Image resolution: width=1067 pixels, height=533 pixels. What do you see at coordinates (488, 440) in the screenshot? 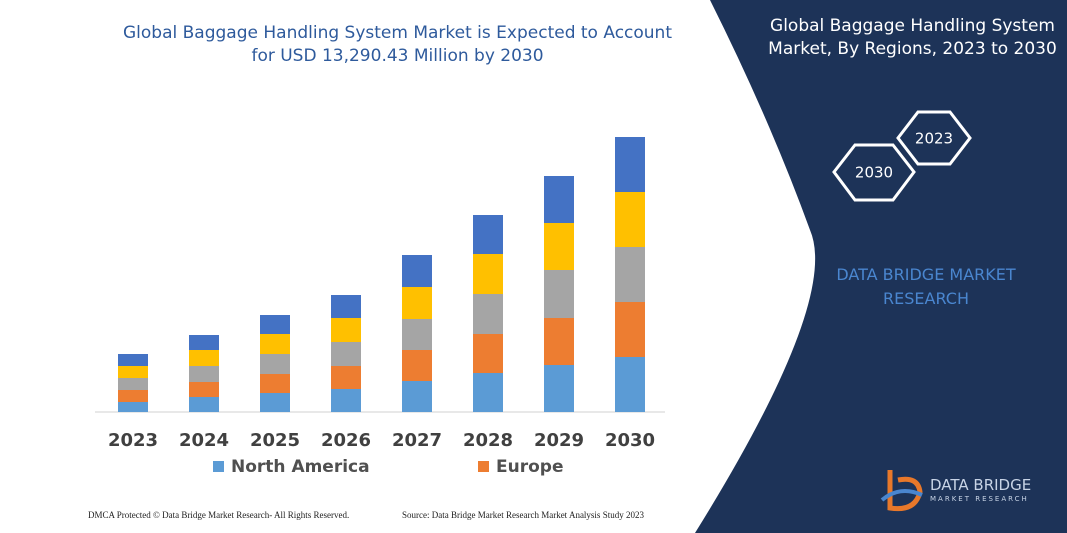
I see `x-tick-label: 2028` at bounding box center [488, 440].